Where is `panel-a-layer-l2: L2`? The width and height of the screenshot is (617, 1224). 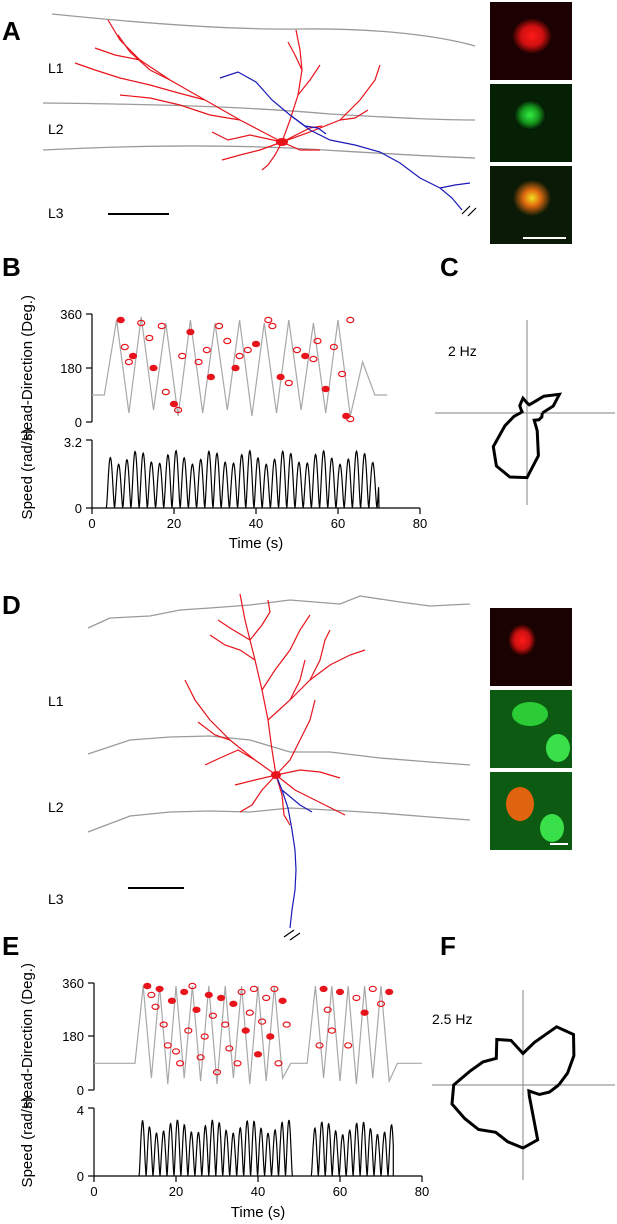
panel-a-layer-l2: L2 is located at coordinates (56, 129).